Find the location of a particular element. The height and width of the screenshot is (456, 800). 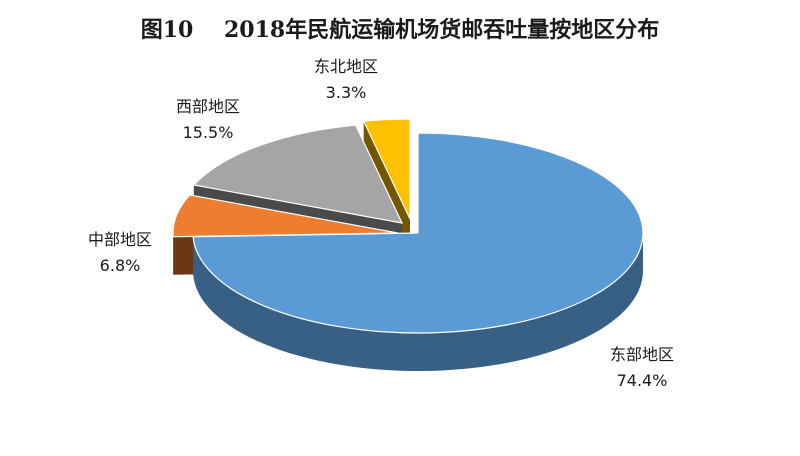

slice-value-label-3: 15.5% is located at coordinates (208, 132).